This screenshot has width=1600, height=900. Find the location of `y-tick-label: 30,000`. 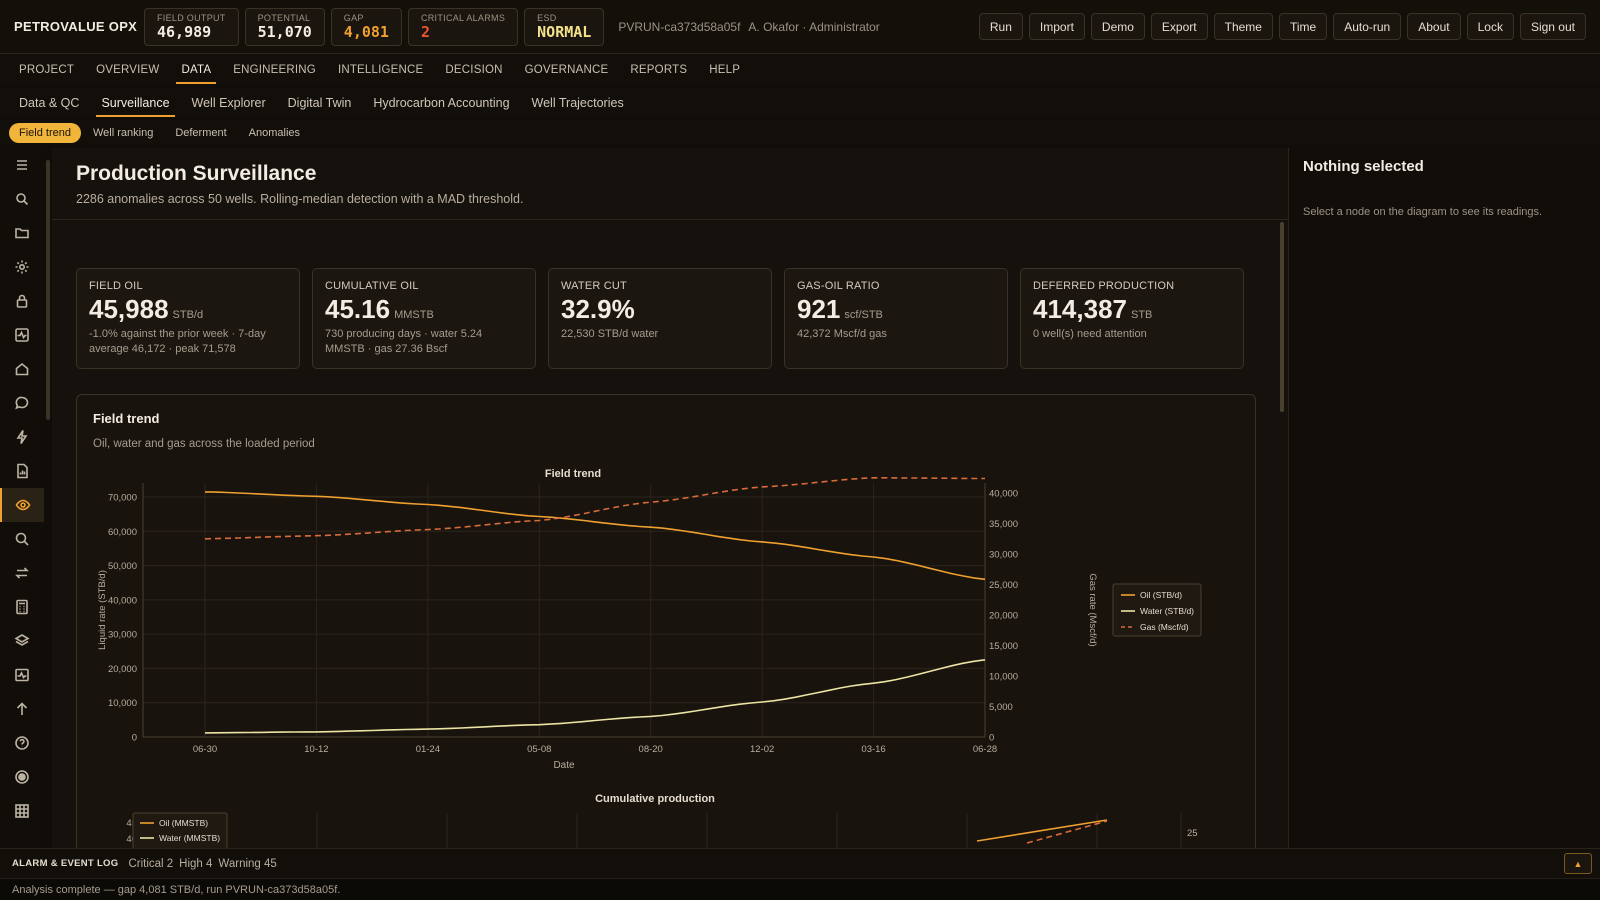

y-tick-label: 30,000 is located at coordinates (122, 635).